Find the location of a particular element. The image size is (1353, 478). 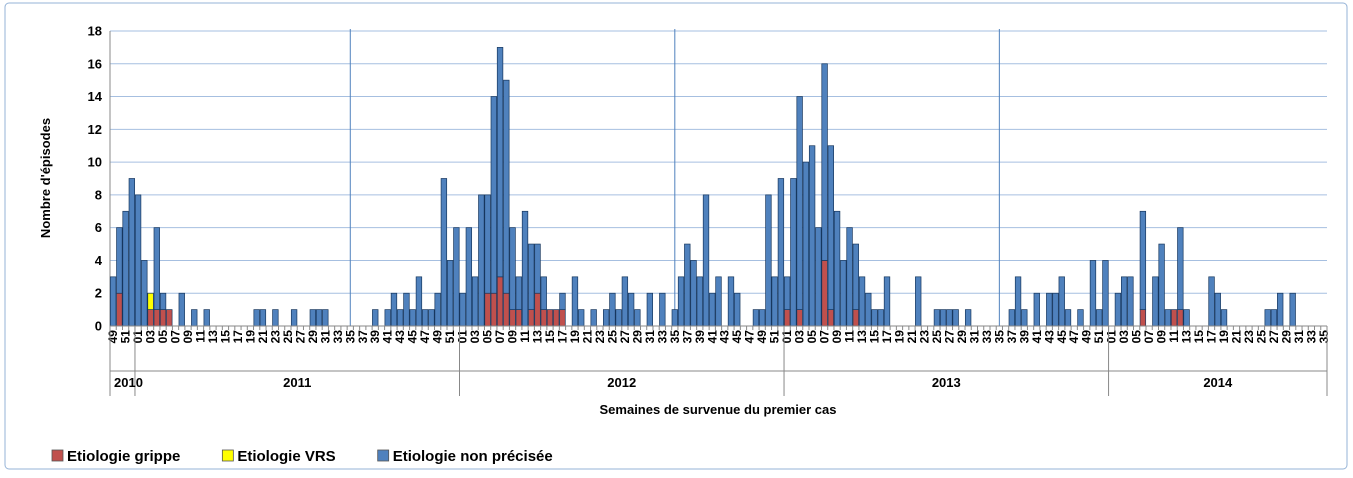

legend-label: Etiologie VRS is located at coordinates (286, 456).